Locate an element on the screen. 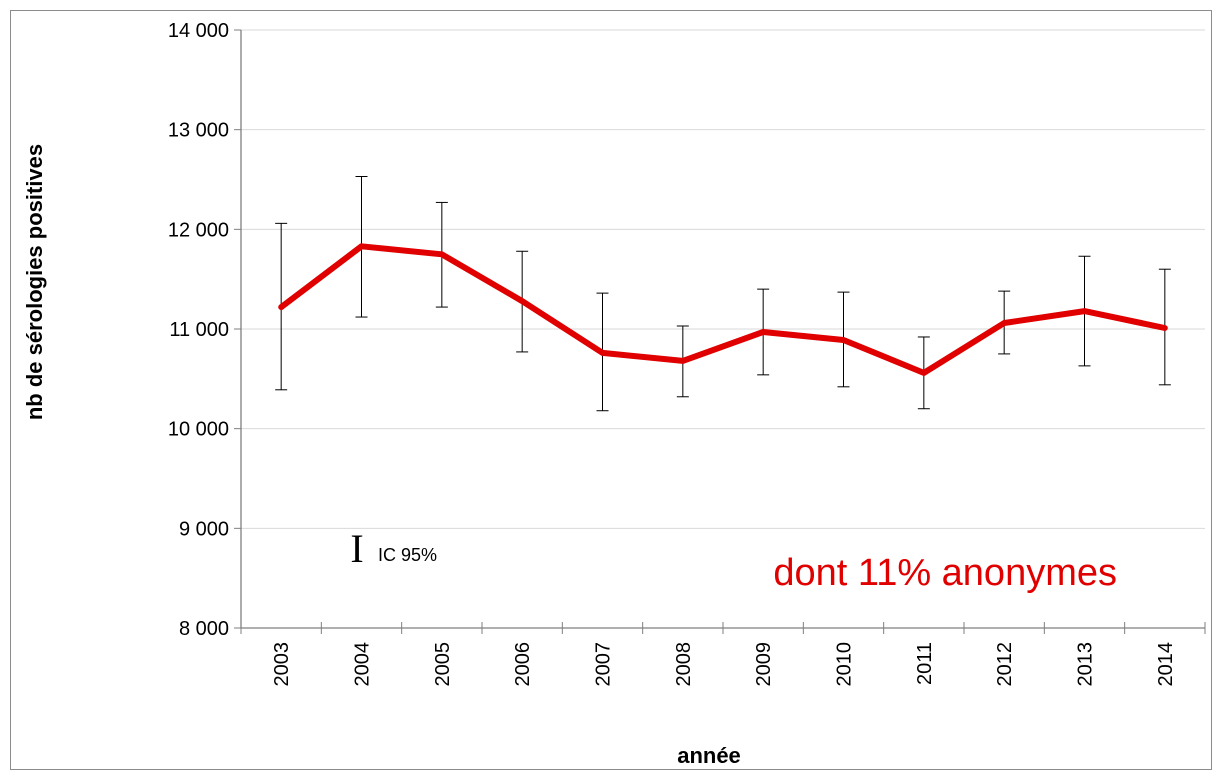 The width and height of the screenshot is (1222, 776). y-tick-label: 14 000 is located at coordinates (198, 31).